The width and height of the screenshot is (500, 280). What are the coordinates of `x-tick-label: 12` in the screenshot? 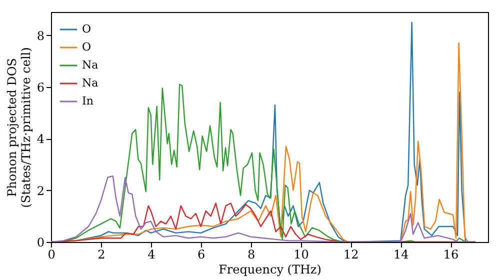 It's located at (351, 255).